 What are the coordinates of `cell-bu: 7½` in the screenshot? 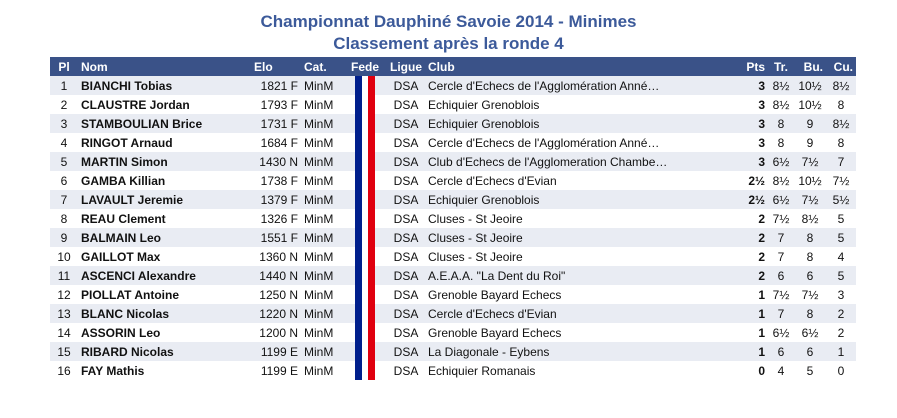 It's located at (810, 161).